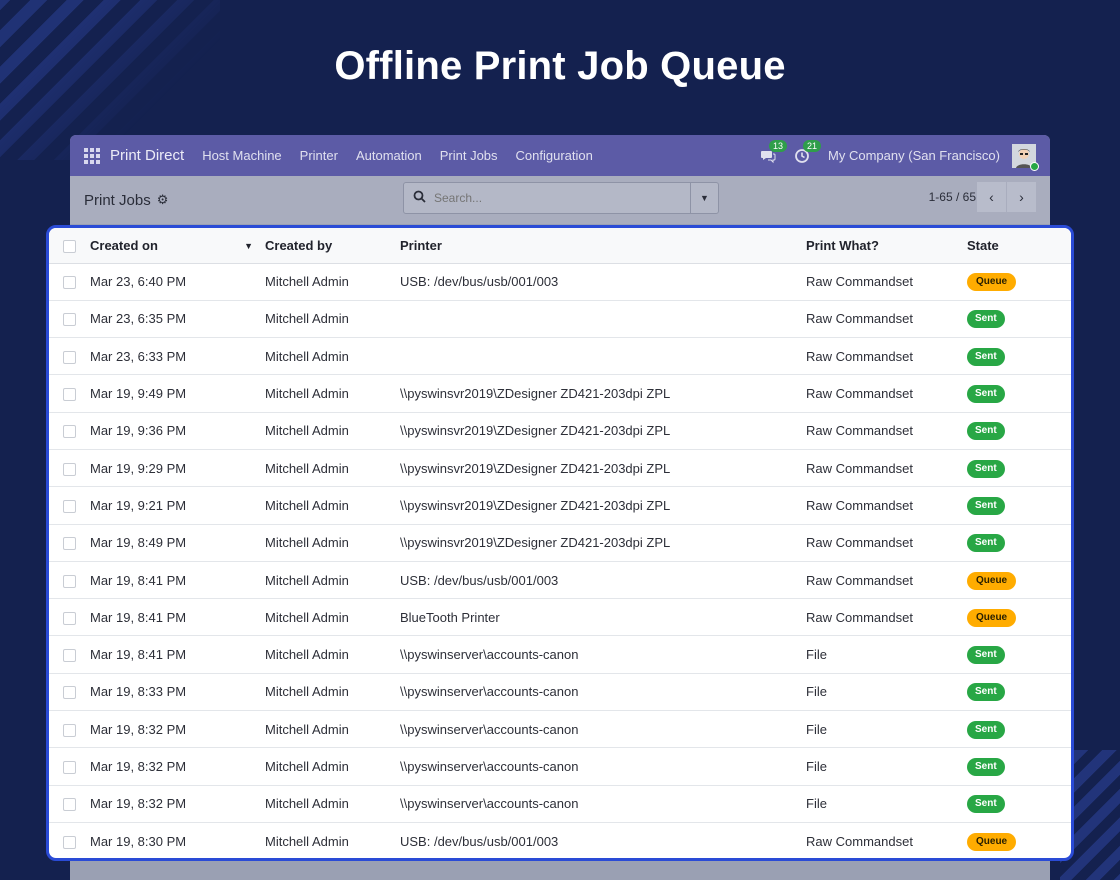 Image resolution: width=1120 pixels, height=880 pixels. Describe the element at coordinates (177, 543) in the screenshot. I see `cell-created-on: Mar 19, 8:49 PM` at that location.